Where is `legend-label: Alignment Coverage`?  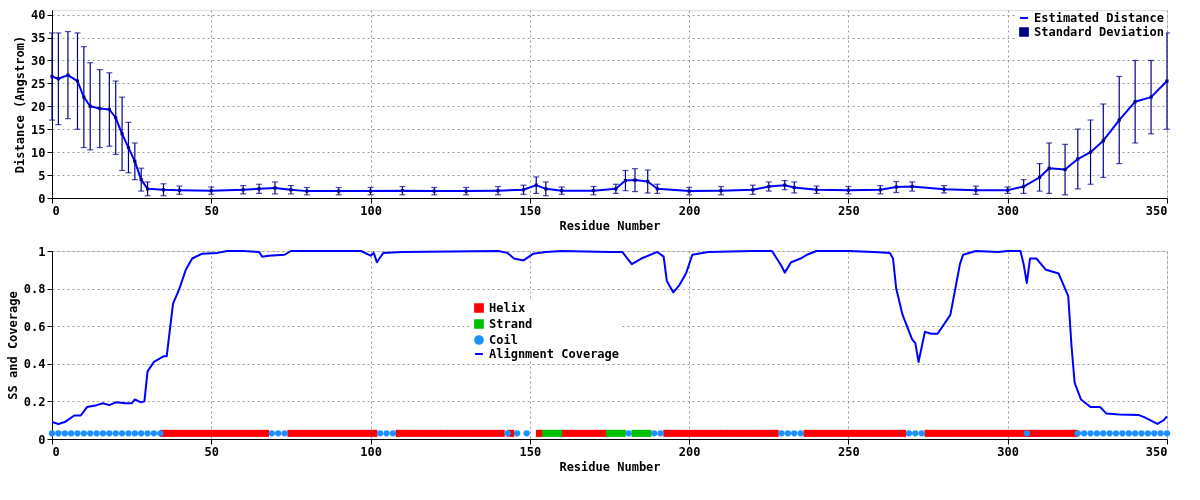 legend-label: Alignment Coverage is located at coordinates (554, 354).